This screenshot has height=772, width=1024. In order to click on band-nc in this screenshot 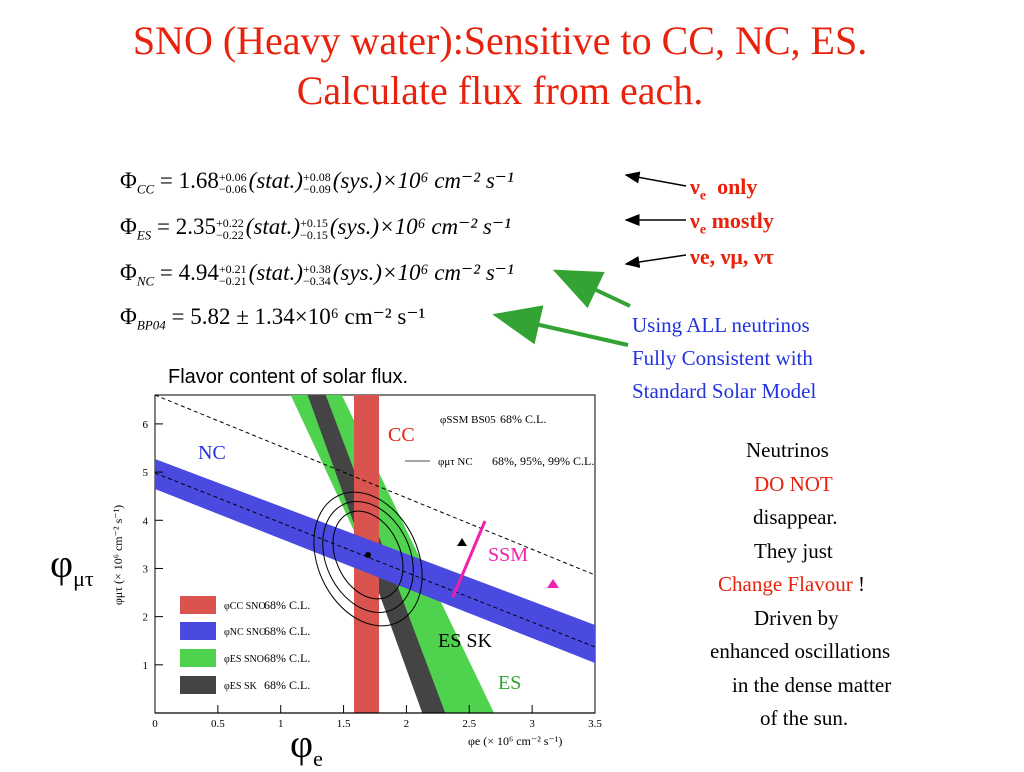, I will do `click(375, 561)`.